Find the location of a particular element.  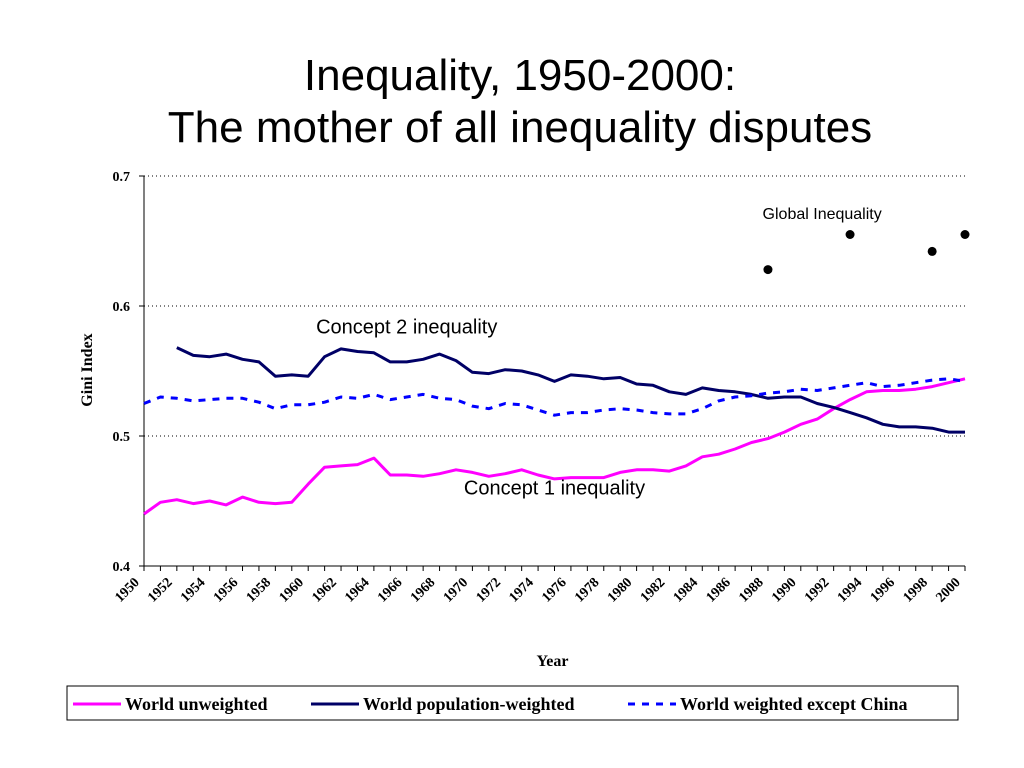

x-tick-label: 1962 is located at coordinates (324, 590).